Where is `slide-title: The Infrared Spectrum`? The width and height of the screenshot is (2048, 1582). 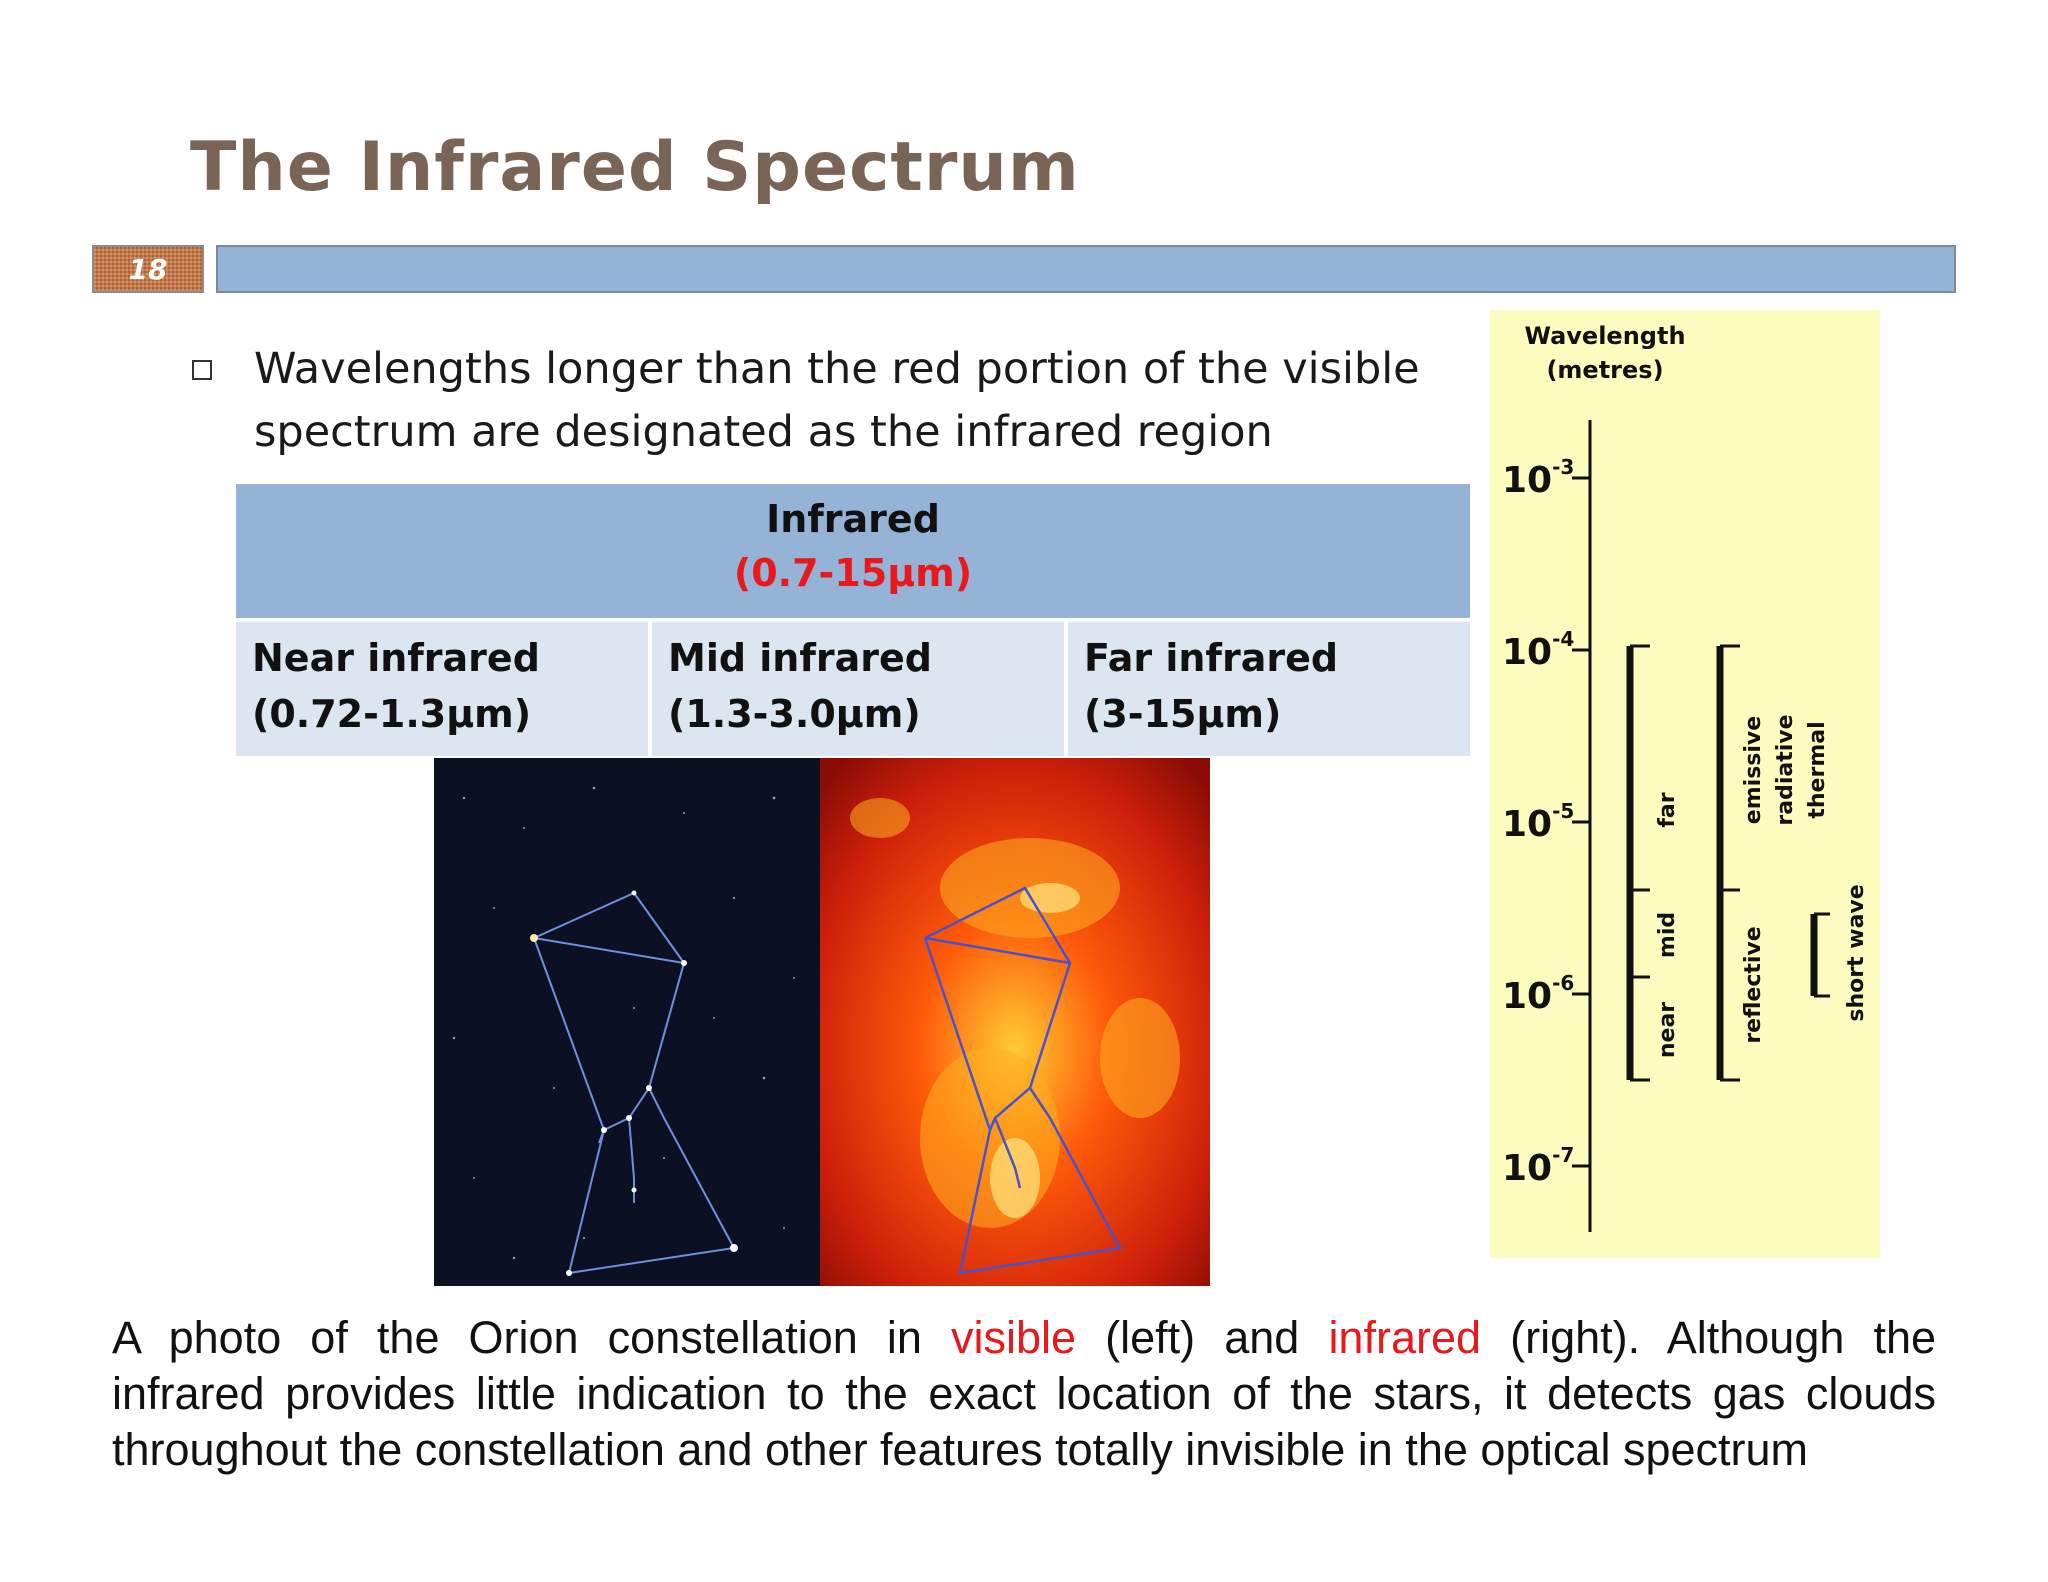 slide-title: The Infrared Spectrum is located at coordinates (635, 167).